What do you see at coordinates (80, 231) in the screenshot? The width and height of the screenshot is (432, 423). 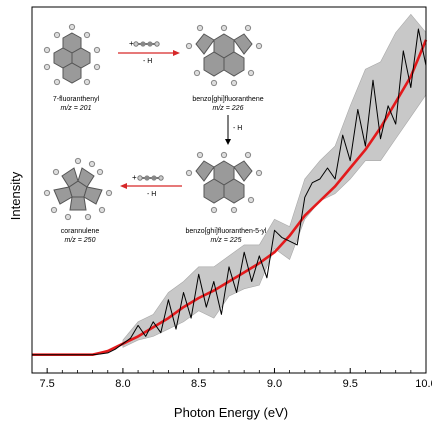 I see `molecule-name-4: corannulene` at bounding box center [80, 231].